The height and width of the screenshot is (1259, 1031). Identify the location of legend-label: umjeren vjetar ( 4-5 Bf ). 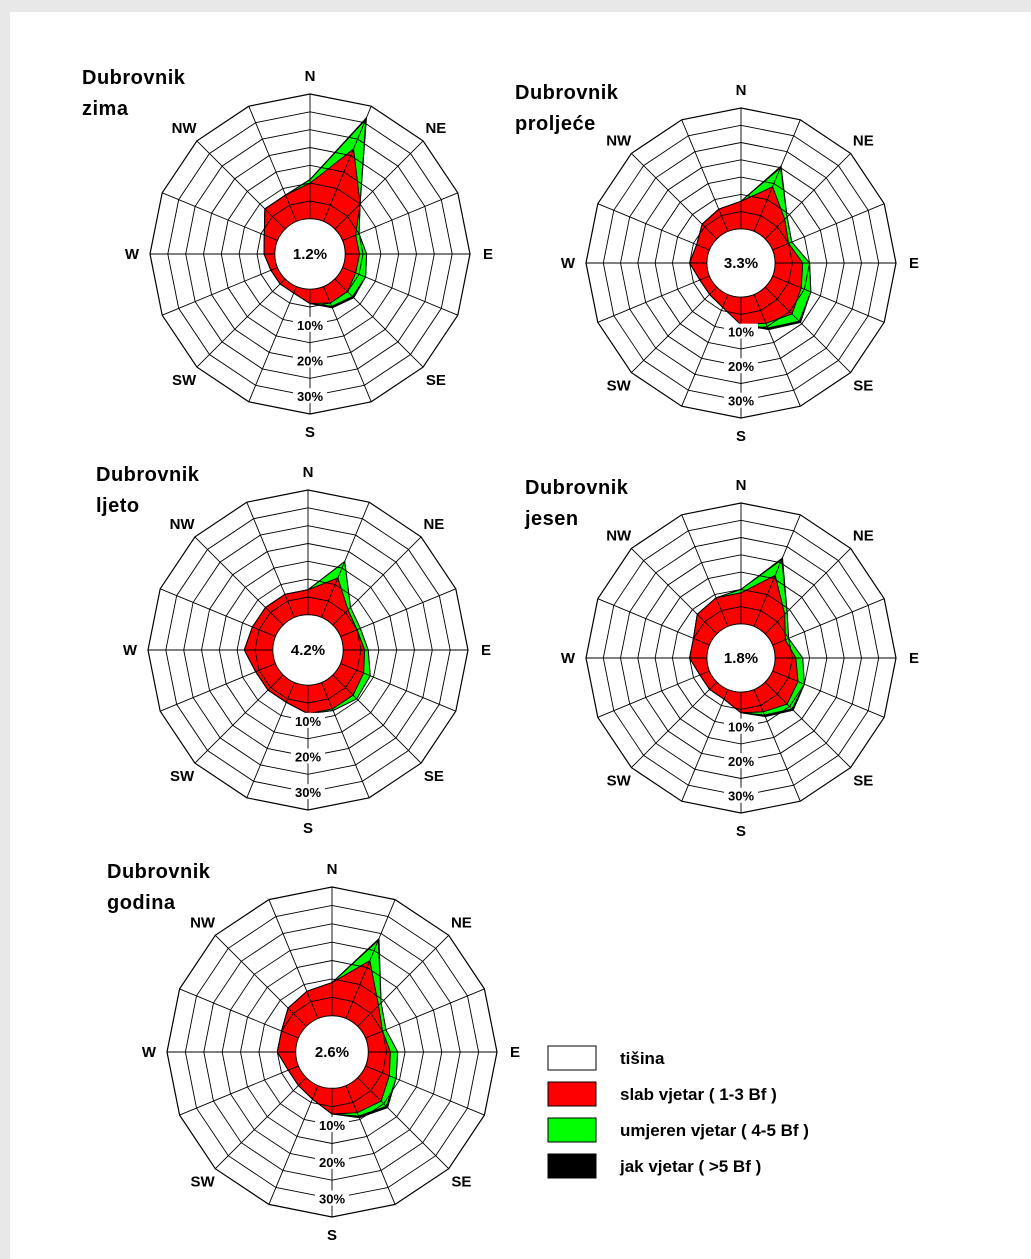
(714, 1130).